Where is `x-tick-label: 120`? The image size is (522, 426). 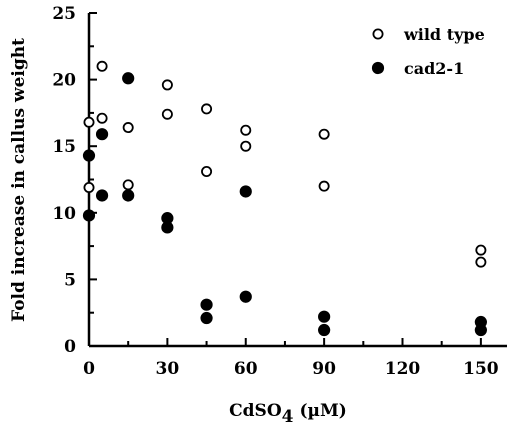 x-tick-label: 120 is located at coordinates (403, 369).